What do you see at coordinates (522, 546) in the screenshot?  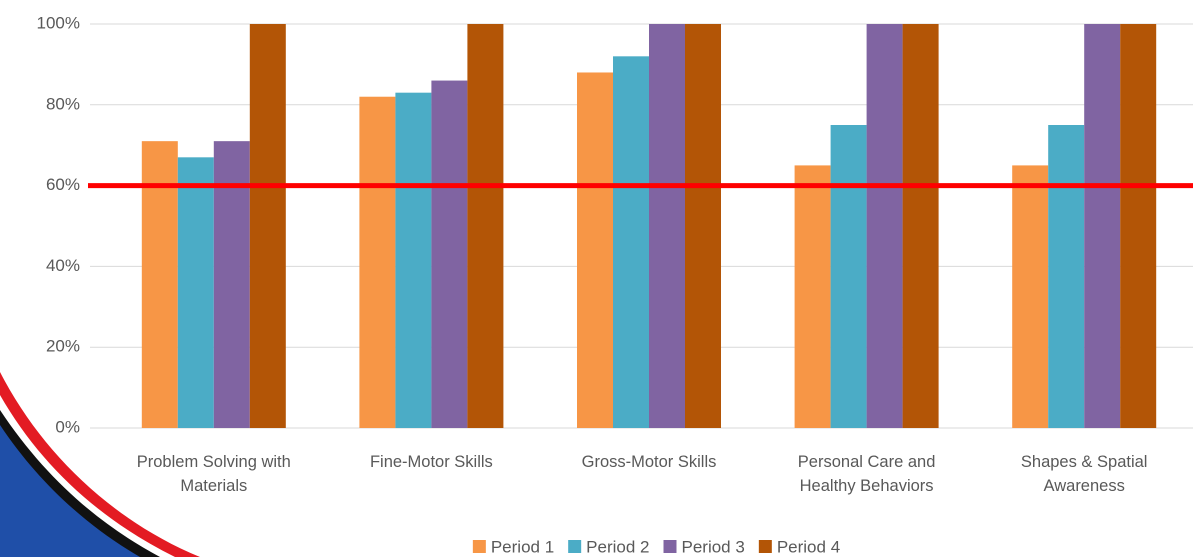 I see `legend-label: Period 1` at bounding box center [522, 546].